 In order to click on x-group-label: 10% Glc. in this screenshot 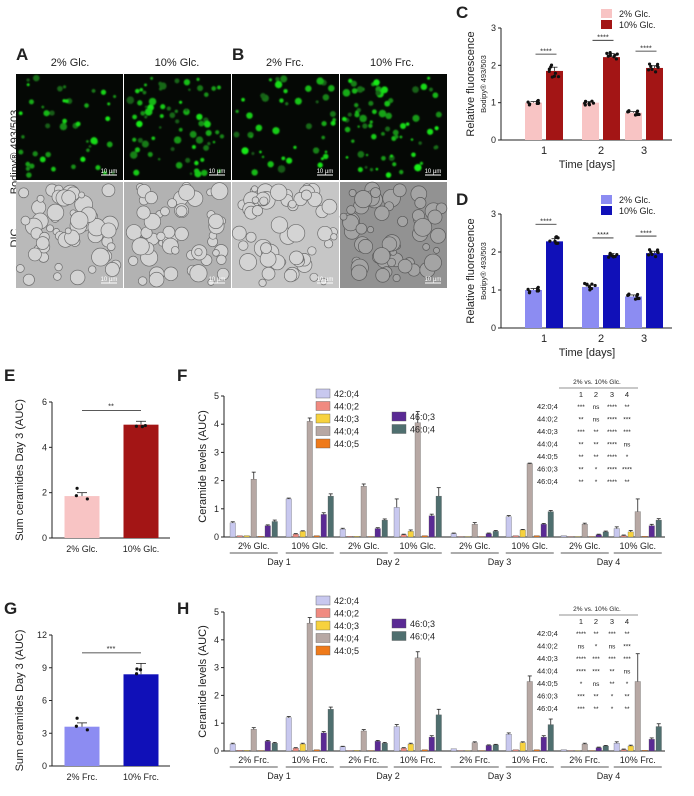, I will do `click(417, 546)`.